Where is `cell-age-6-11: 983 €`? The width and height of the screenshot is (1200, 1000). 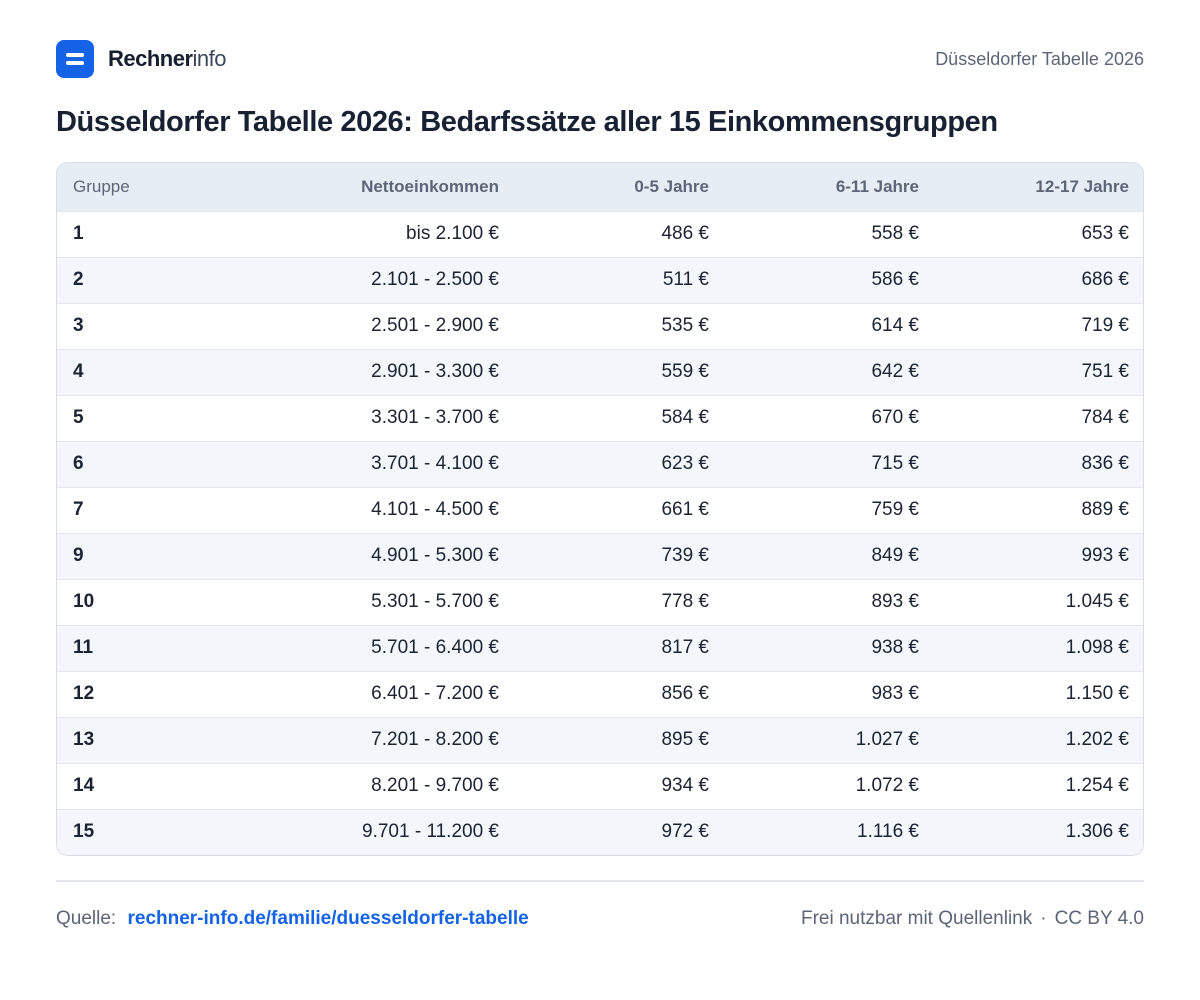 cell-age-6-11: 983 € is located at coordinates (830, 693).